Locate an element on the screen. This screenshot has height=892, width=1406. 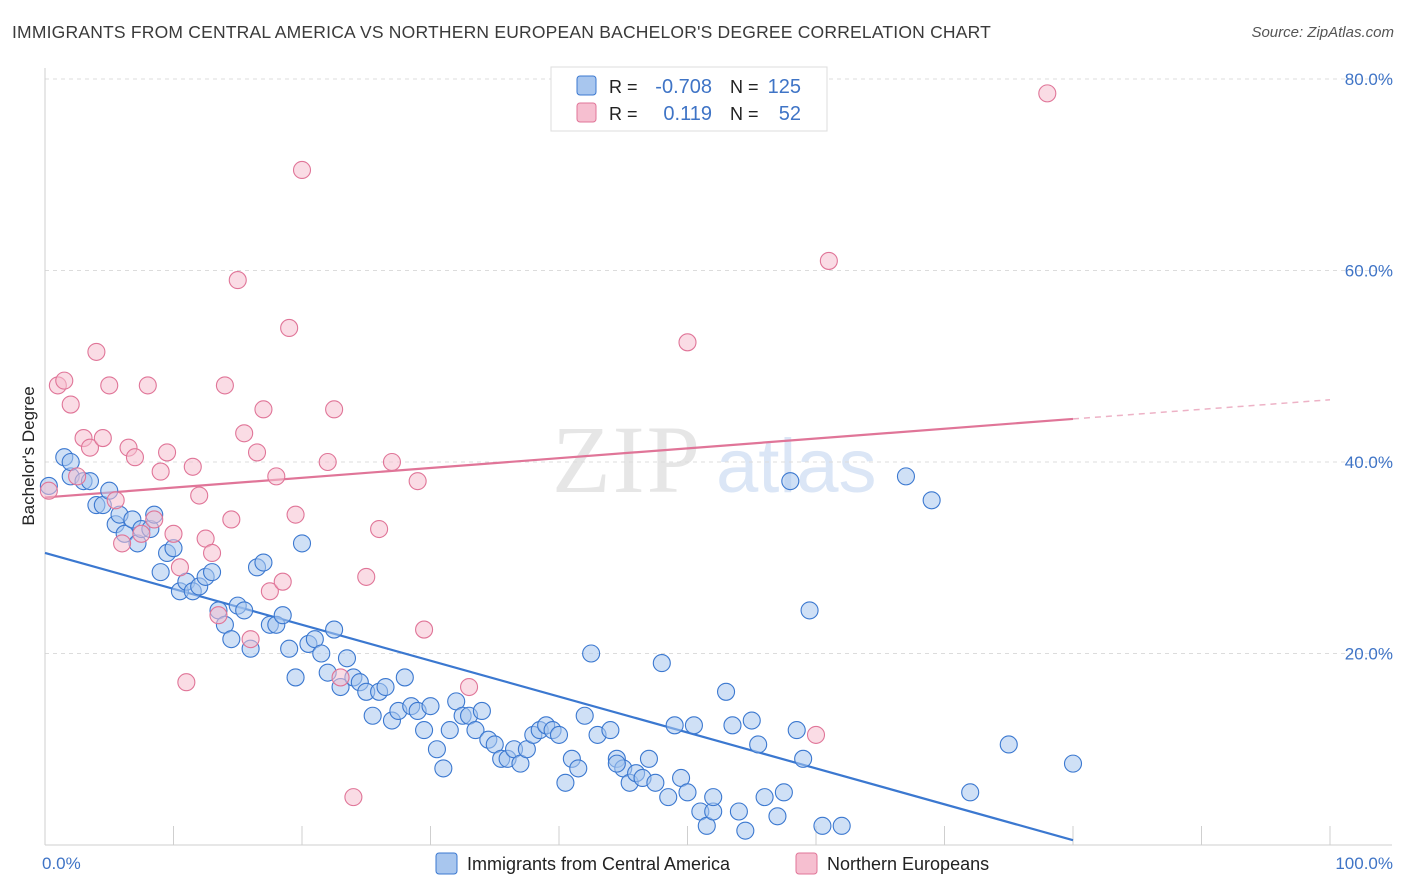
bottom-legend-pink-swatch is located at coordinates (806, 863).